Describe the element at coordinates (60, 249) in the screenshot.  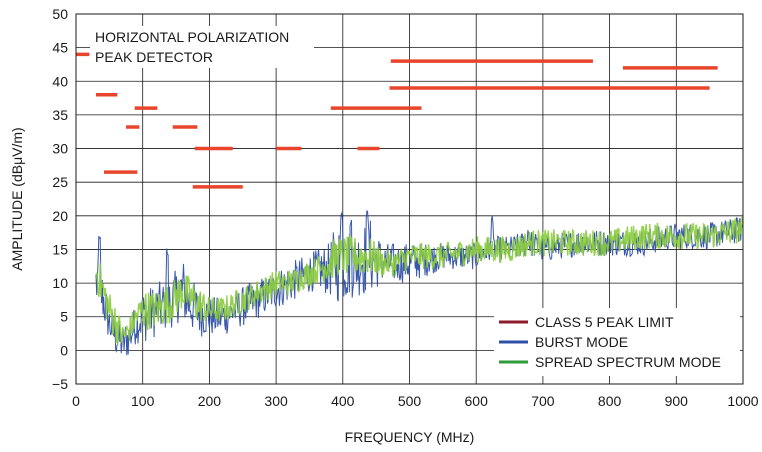
I see `y-tick-label: 15` at that location.